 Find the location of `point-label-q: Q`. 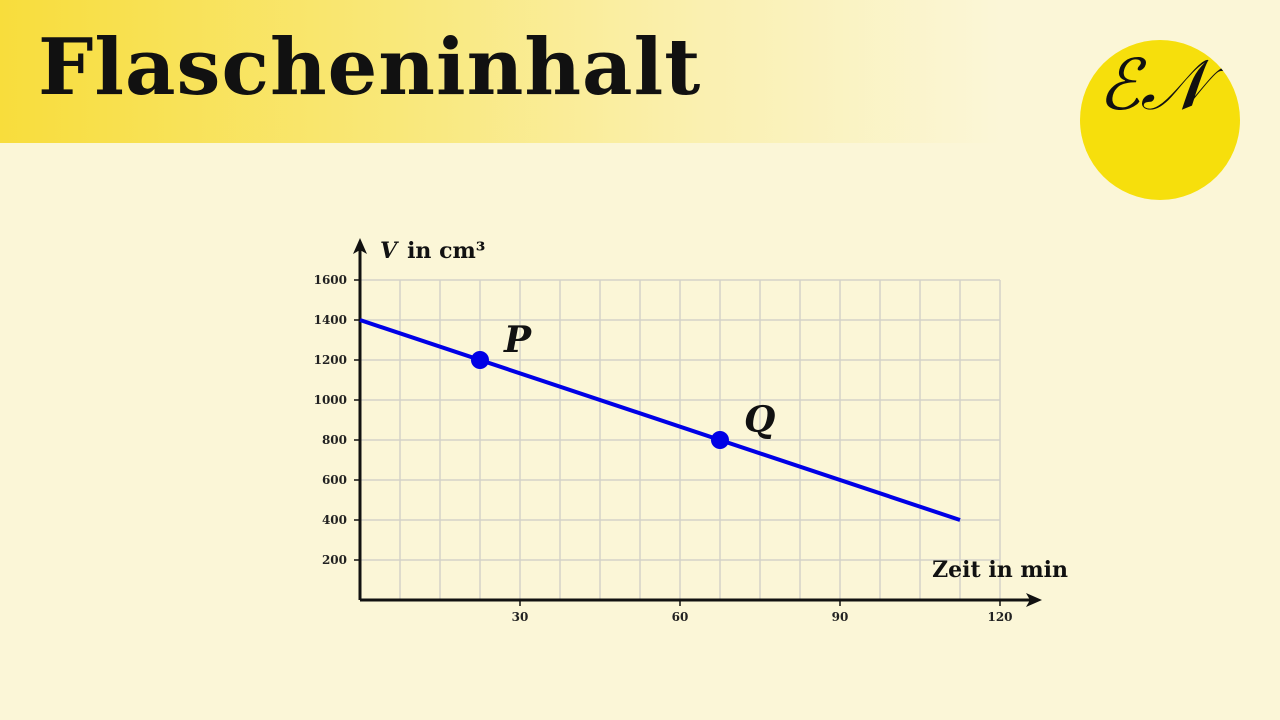

point-label-q: Q is located at coordinates (759, 420).